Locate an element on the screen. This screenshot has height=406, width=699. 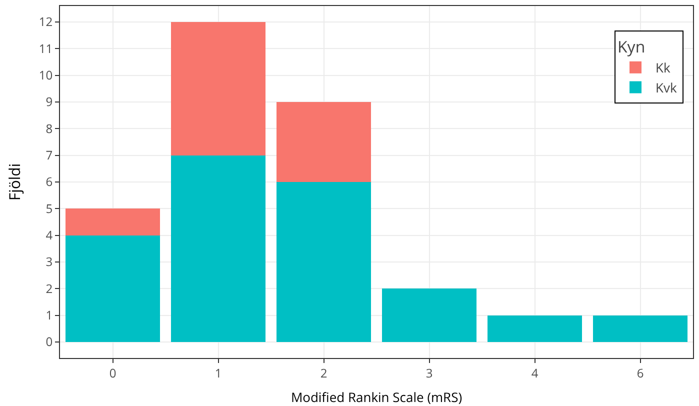
y-tick-label: 10 is located at coordinates (45, 75).